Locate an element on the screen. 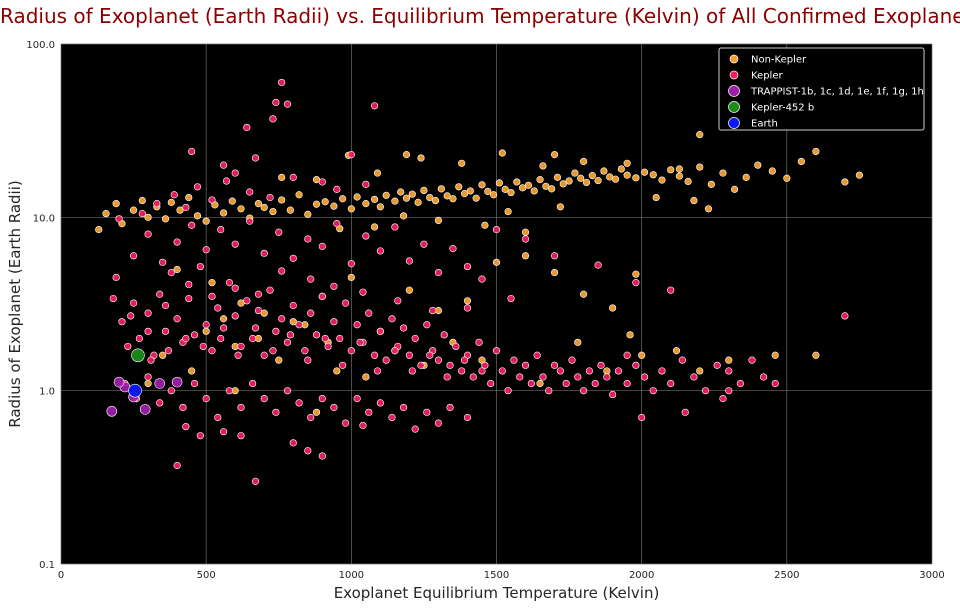  y-tick-label: 100.0 is located at coordinates (40, 45).